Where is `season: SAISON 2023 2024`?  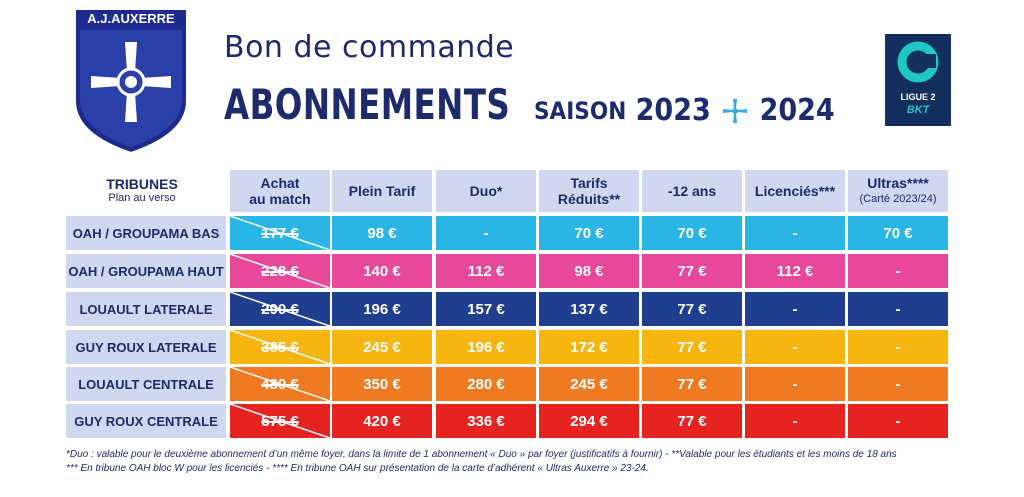
season: SAISON 2023 2024 is located at coordinates (684, 110).